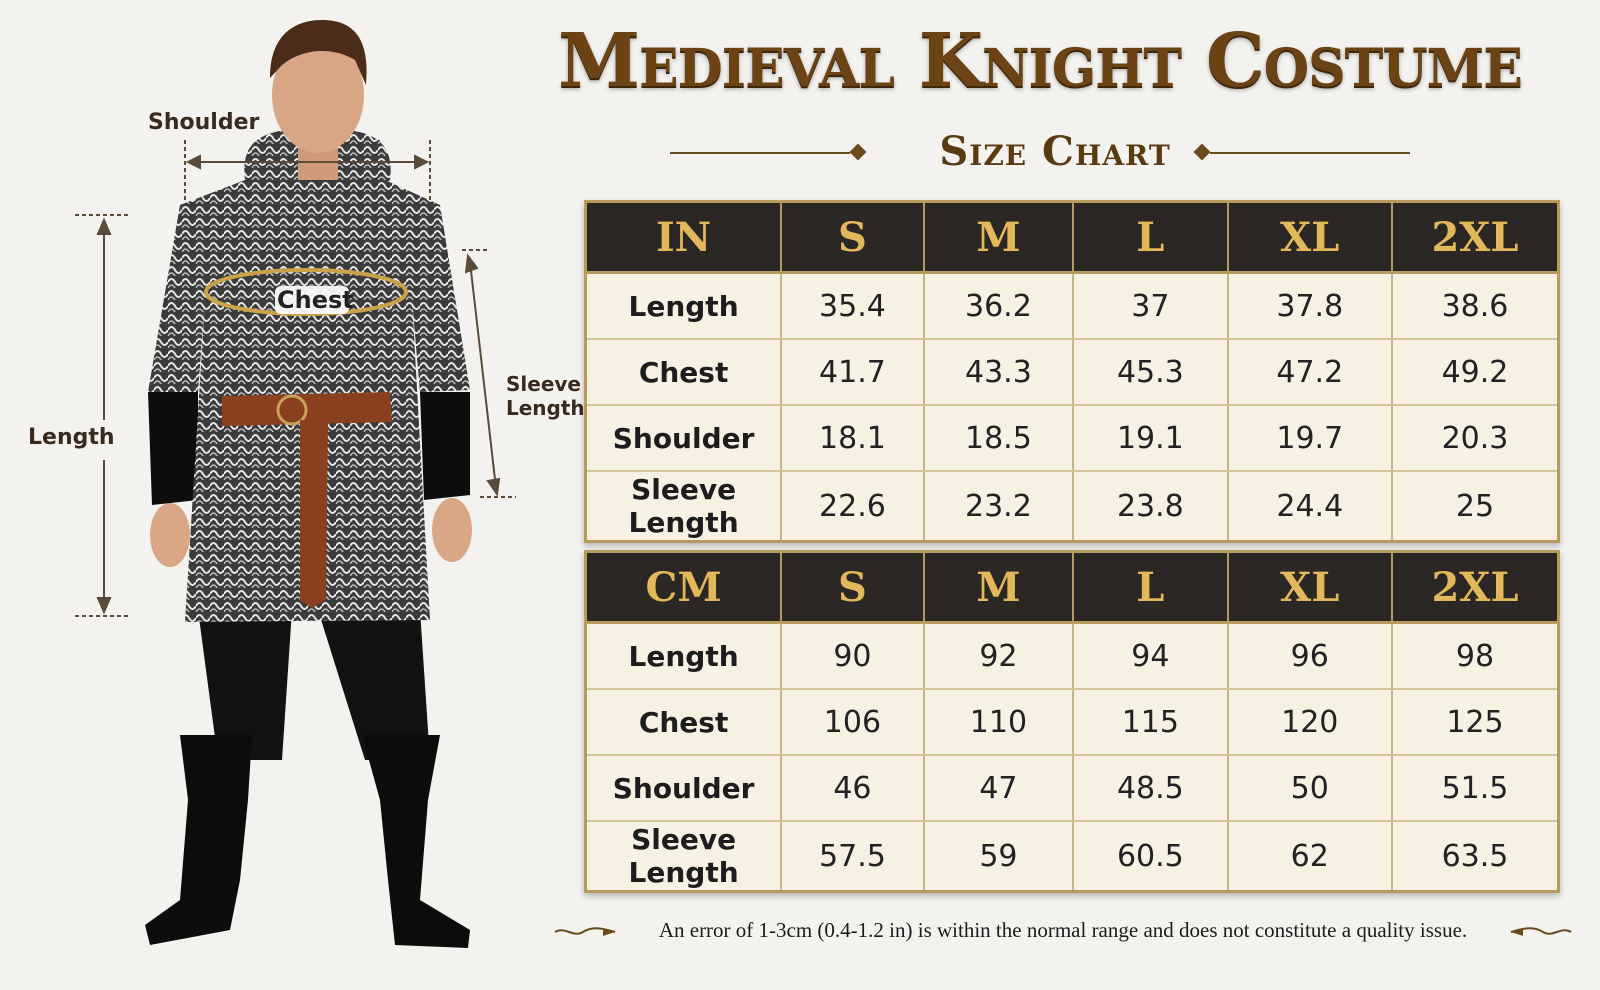 The height and width of the screenshot is (990, 1600). I want to click on boots, so click(307, 841).